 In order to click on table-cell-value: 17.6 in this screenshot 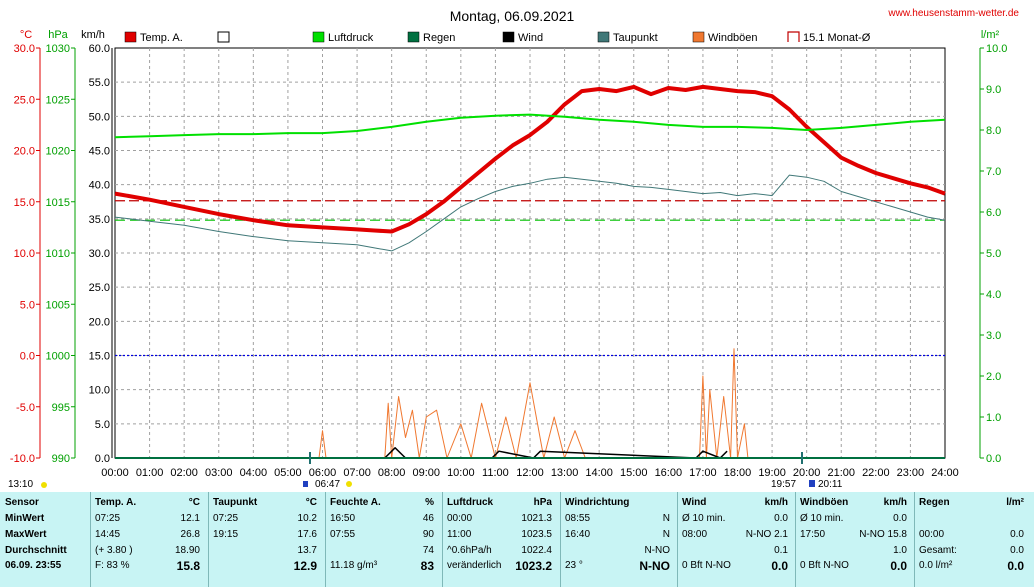, I will do `click(307, 534)`.